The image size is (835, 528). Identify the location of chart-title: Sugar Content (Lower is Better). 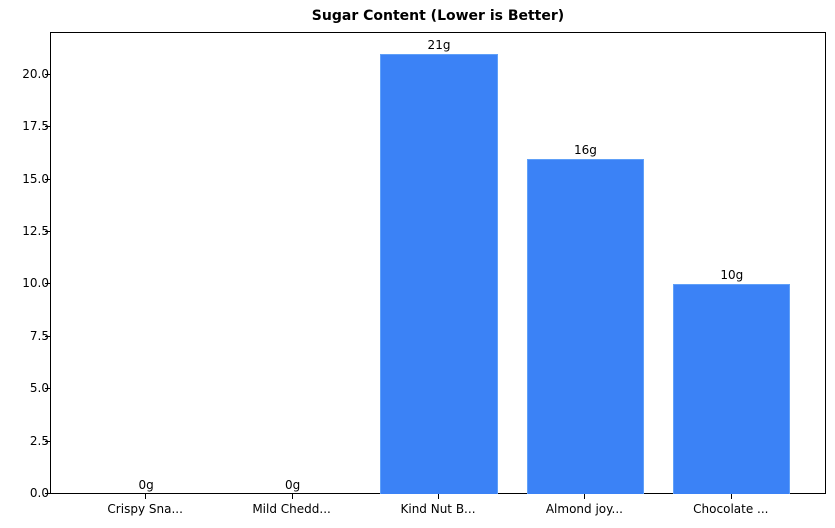
(438, 16).